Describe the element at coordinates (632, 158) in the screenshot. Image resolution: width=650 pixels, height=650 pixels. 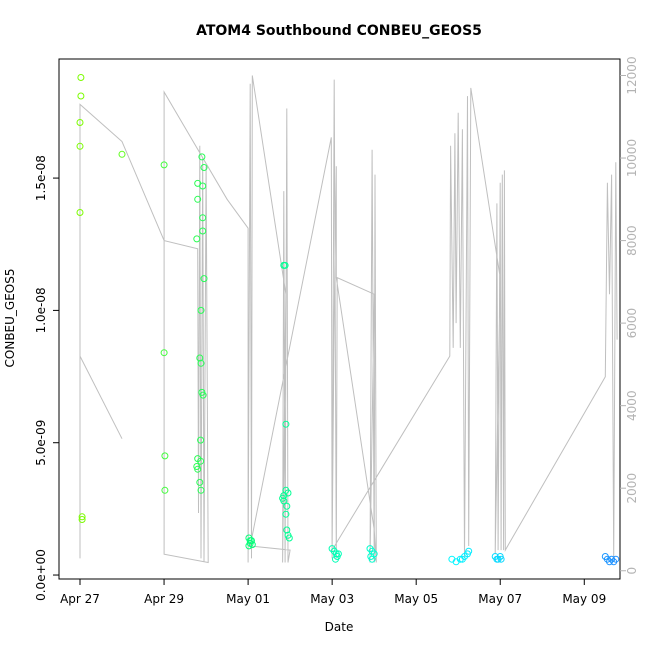
I see `right-tick-label: 10000` at that location.